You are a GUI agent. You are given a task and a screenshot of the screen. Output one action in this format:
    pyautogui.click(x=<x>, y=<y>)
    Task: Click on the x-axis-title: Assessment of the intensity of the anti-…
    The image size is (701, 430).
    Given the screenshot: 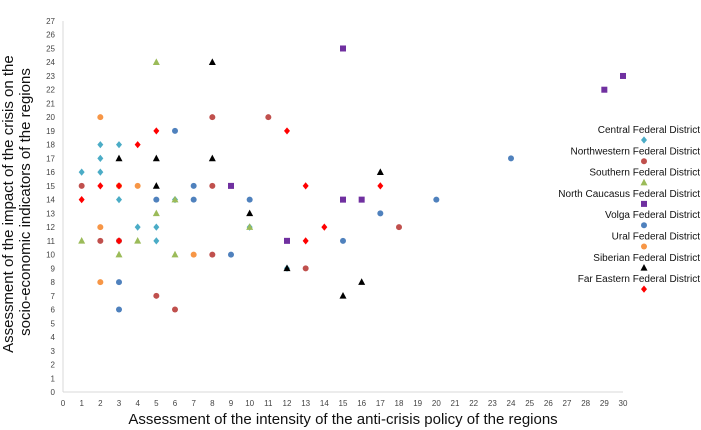 What is the action you would take?
    pyautogui.click(x=342, y=419)
    